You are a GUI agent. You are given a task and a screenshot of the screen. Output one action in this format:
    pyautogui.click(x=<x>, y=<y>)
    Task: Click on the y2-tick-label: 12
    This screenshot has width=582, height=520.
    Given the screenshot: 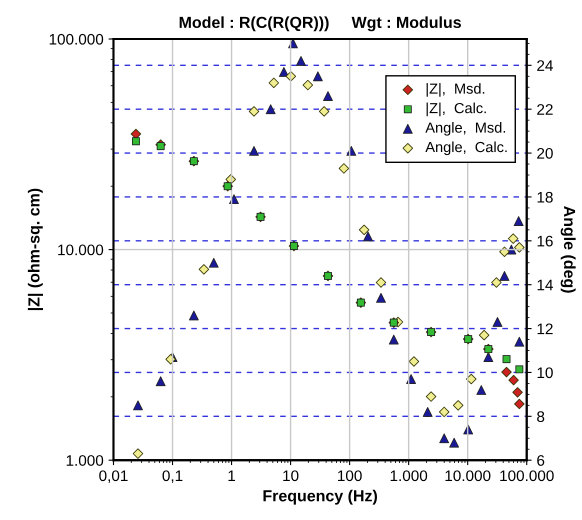 What is the action you would take?
    pyautogui.click(x=545, y=328)
    